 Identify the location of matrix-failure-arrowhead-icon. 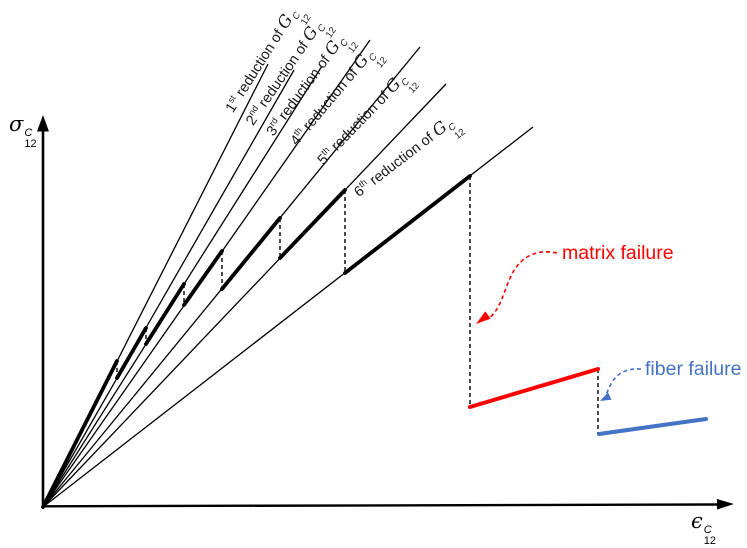
(483, 317).